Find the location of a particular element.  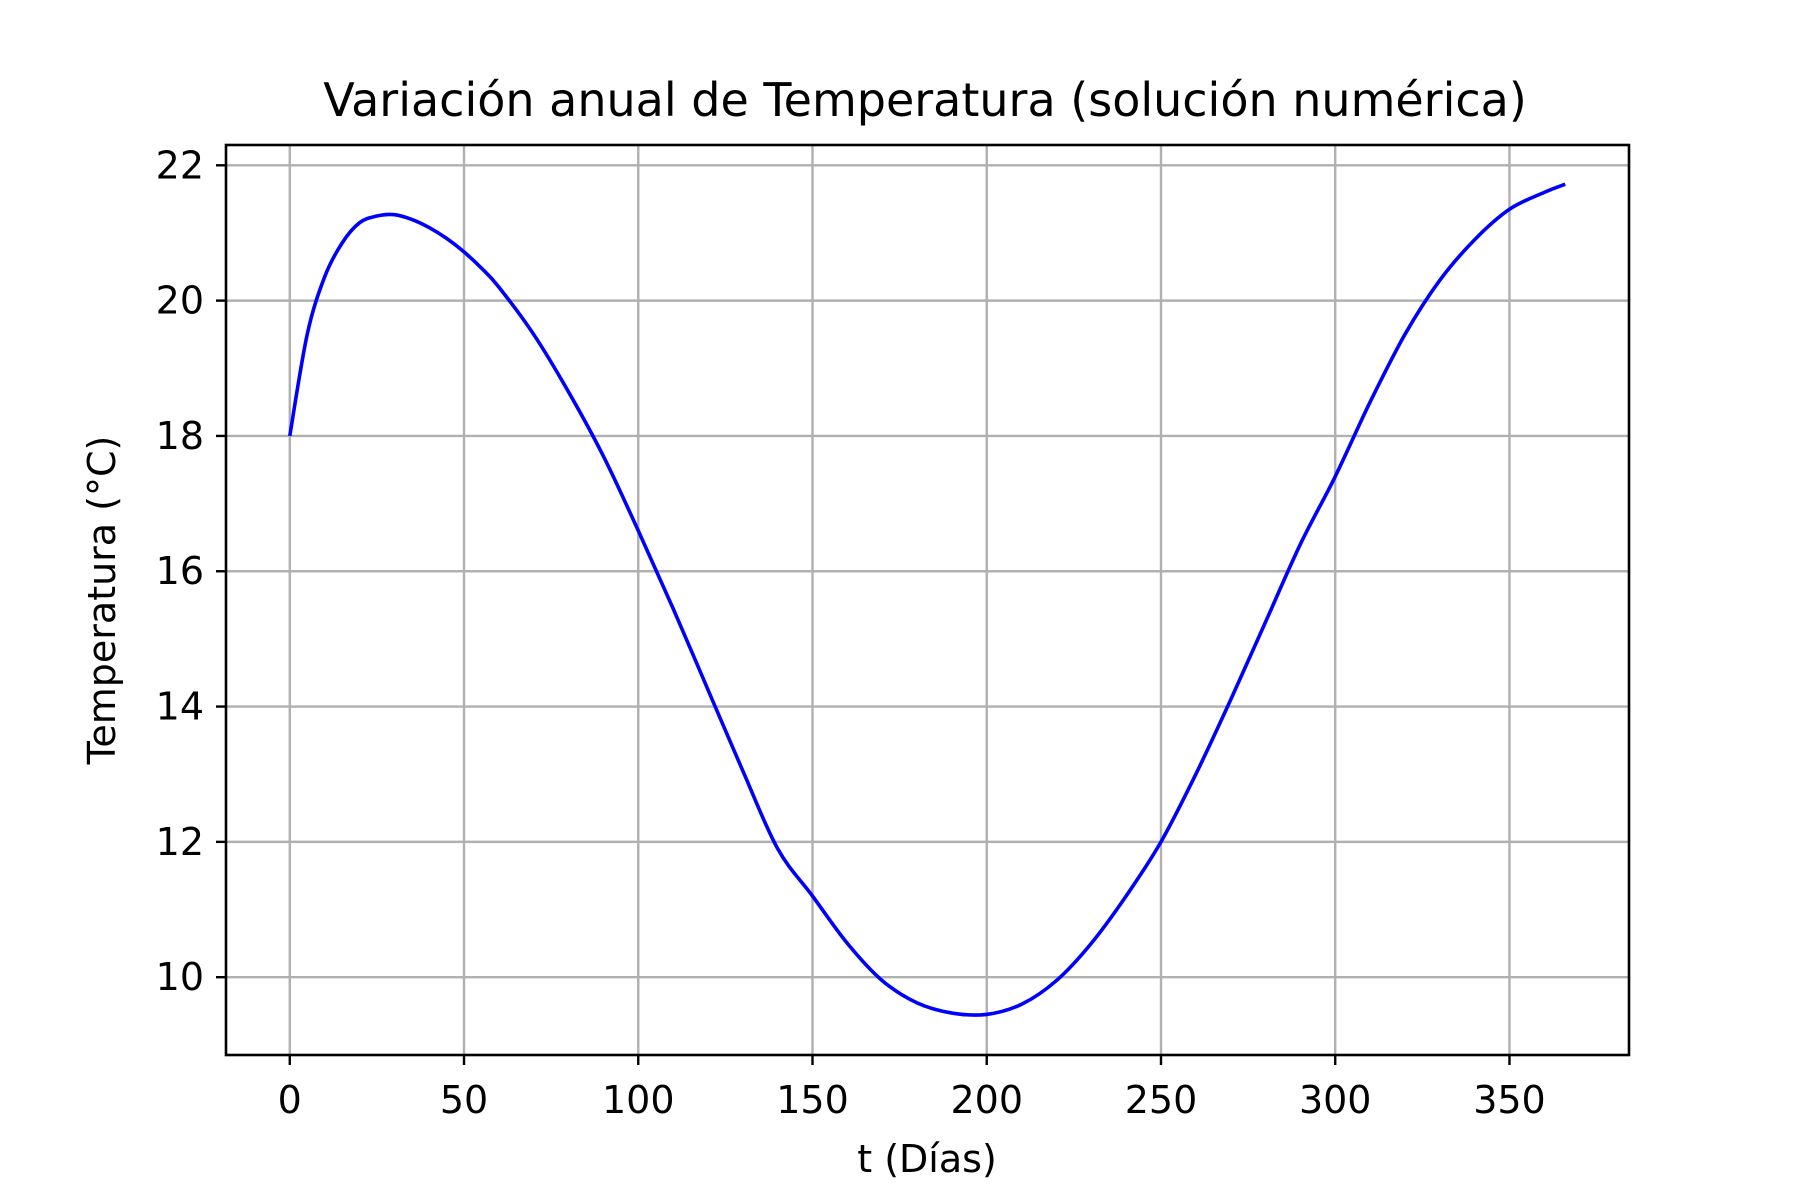

y-tick-label: 12 is located at coordinates (180, 842).